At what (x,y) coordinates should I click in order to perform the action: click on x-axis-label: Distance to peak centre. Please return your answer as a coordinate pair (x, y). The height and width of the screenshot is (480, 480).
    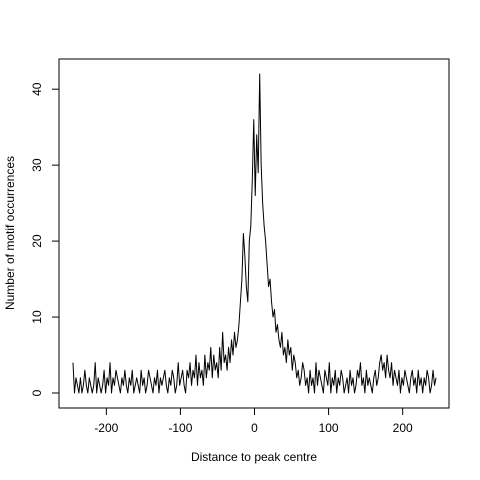
    Looking at the image, I should click on (254, 457).